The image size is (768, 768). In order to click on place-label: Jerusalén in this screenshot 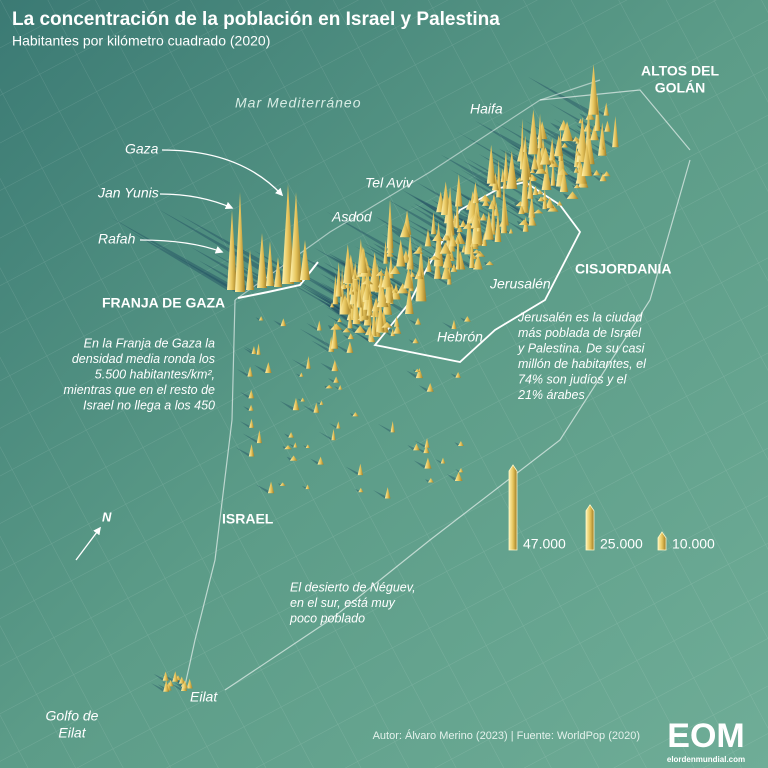, I will do `click(520, 284)`.